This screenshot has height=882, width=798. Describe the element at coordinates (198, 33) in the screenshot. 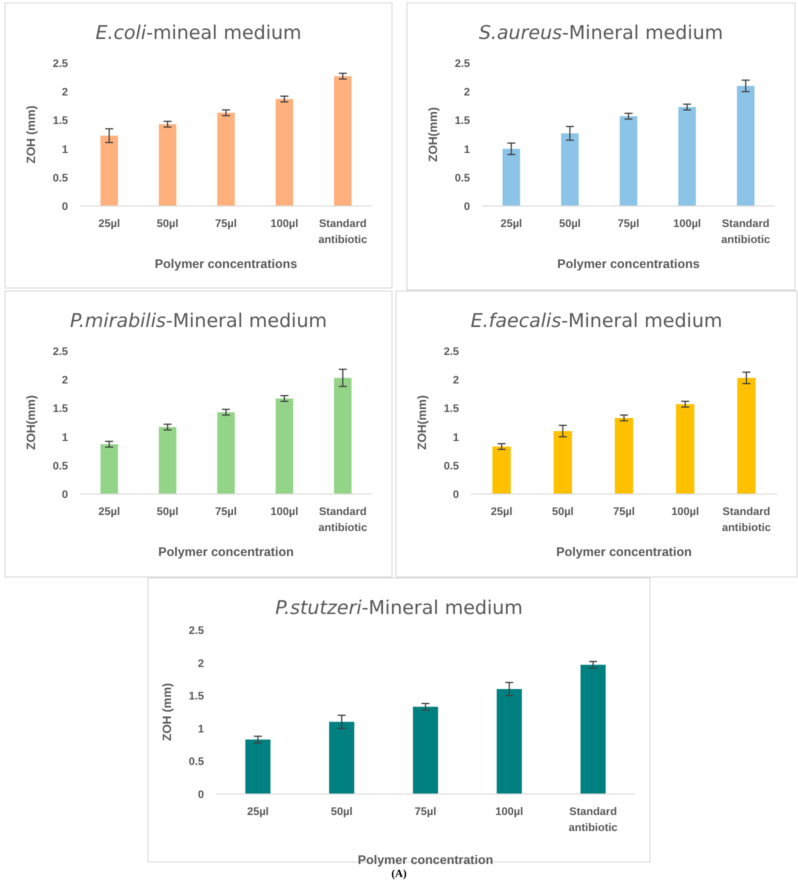

I see `chart-title: E.coli-mineal medium` at that location.